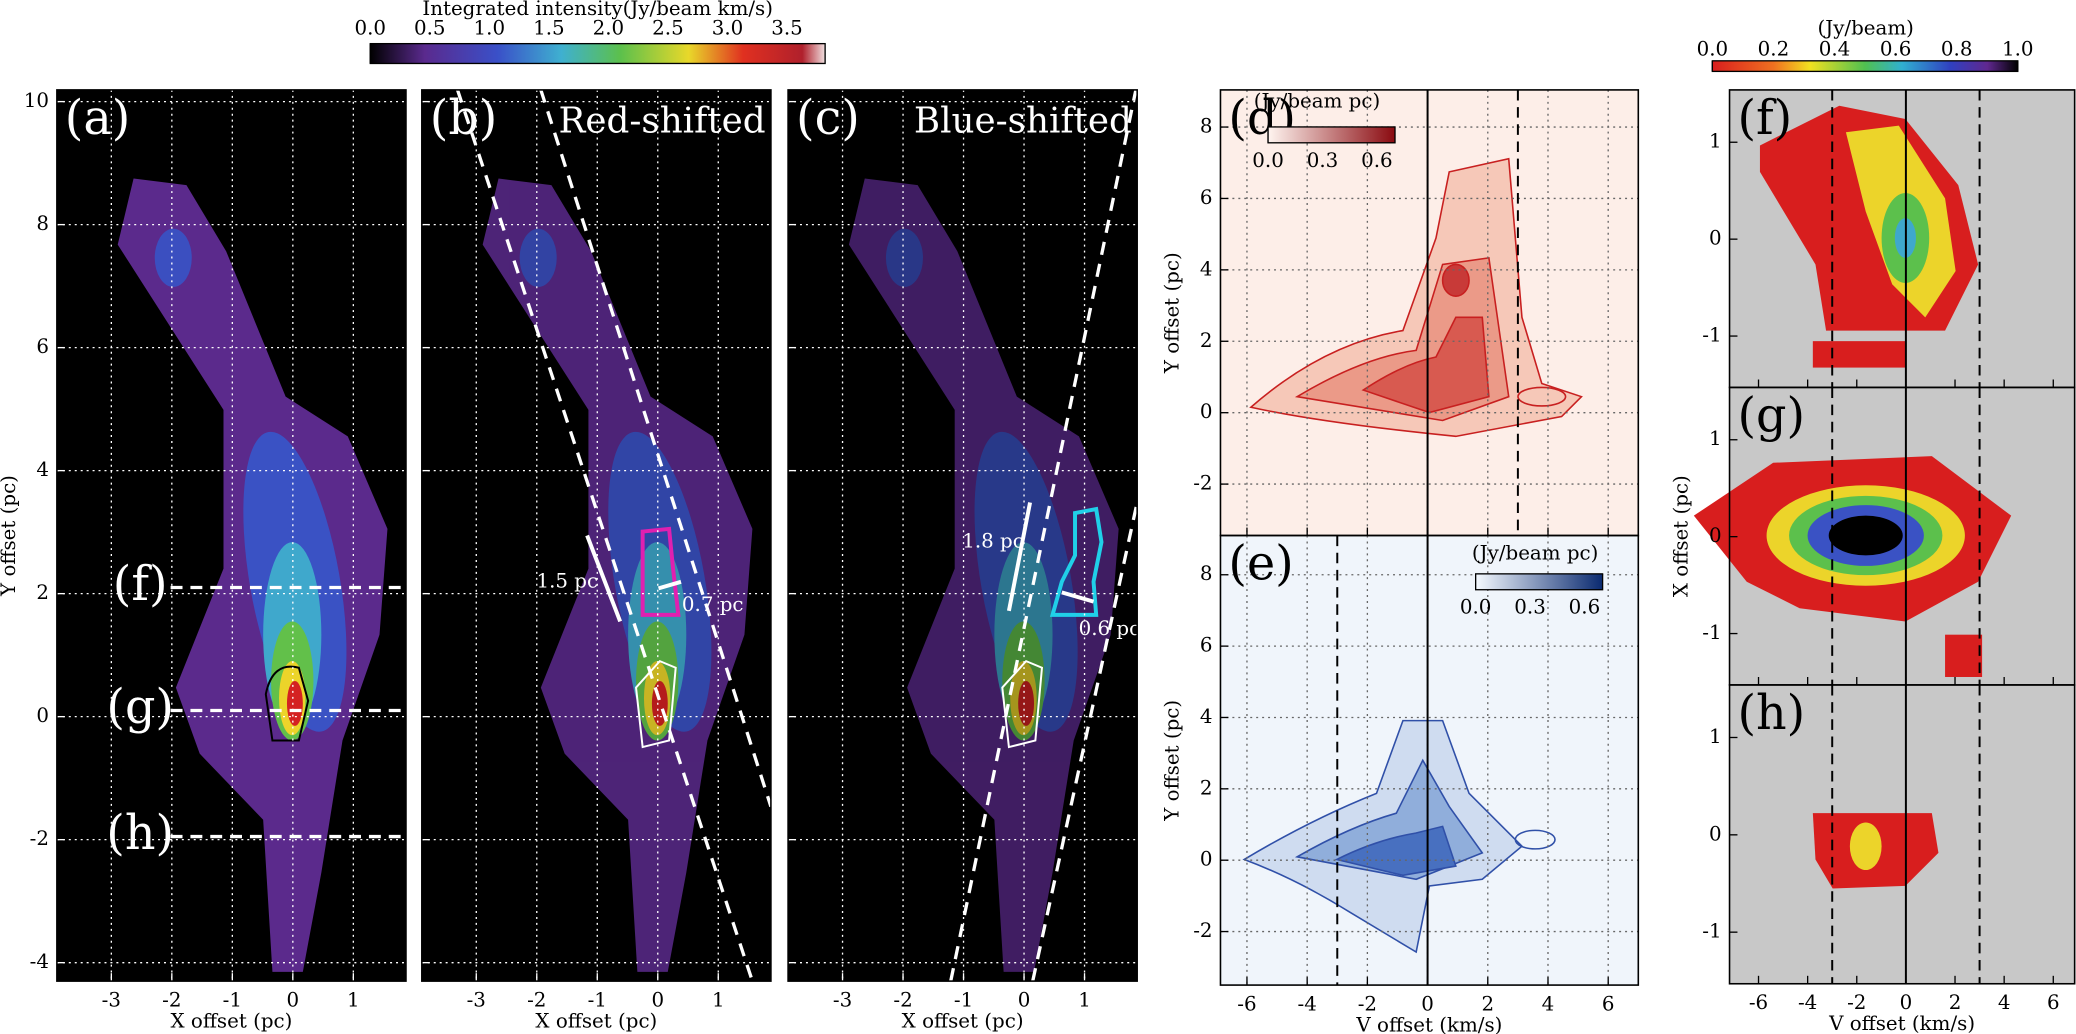  Describe the element at coordinates (430, 28) in the screenshot. I see `colorbar-tick-label: 0.5` at that location.